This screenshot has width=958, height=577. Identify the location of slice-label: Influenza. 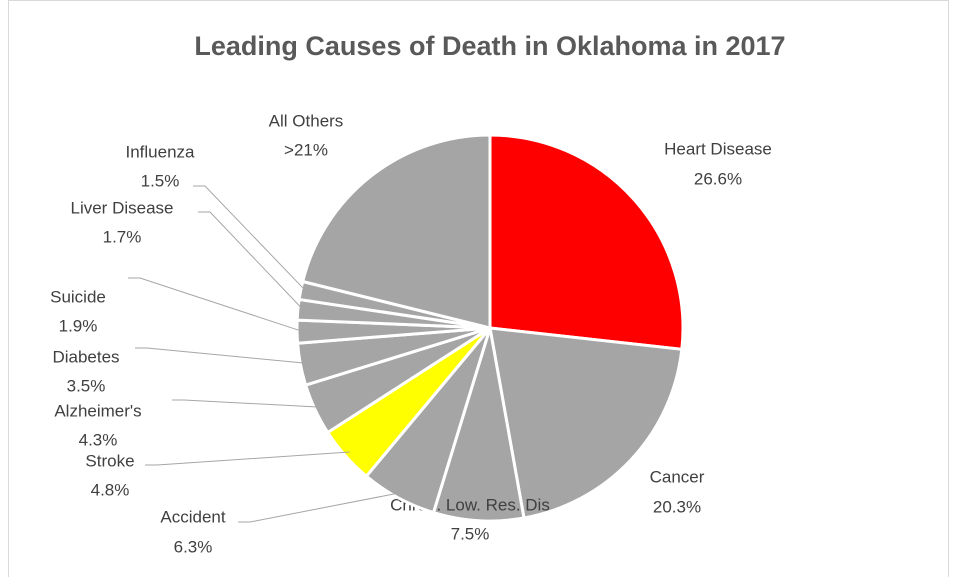
(161, 151).